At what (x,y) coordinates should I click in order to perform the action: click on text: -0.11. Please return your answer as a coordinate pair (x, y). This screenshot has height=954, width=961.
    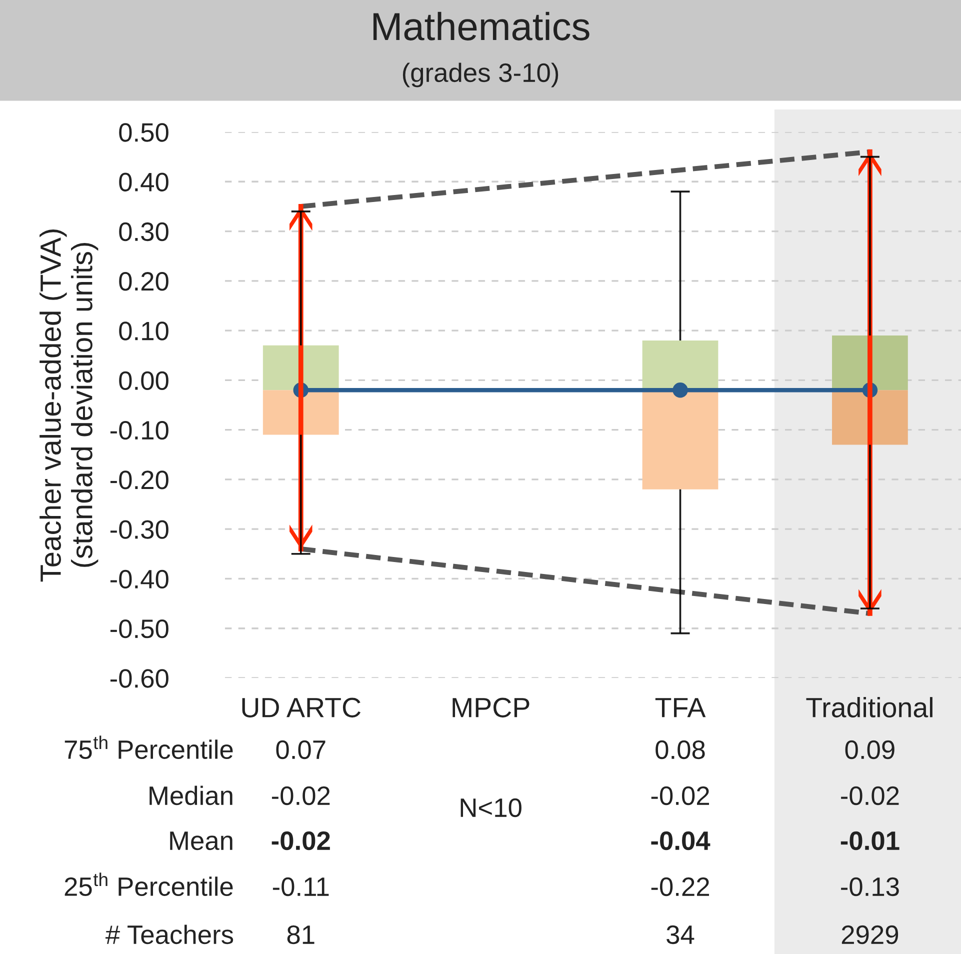
    Looking at the image, I should click on (300, 886).